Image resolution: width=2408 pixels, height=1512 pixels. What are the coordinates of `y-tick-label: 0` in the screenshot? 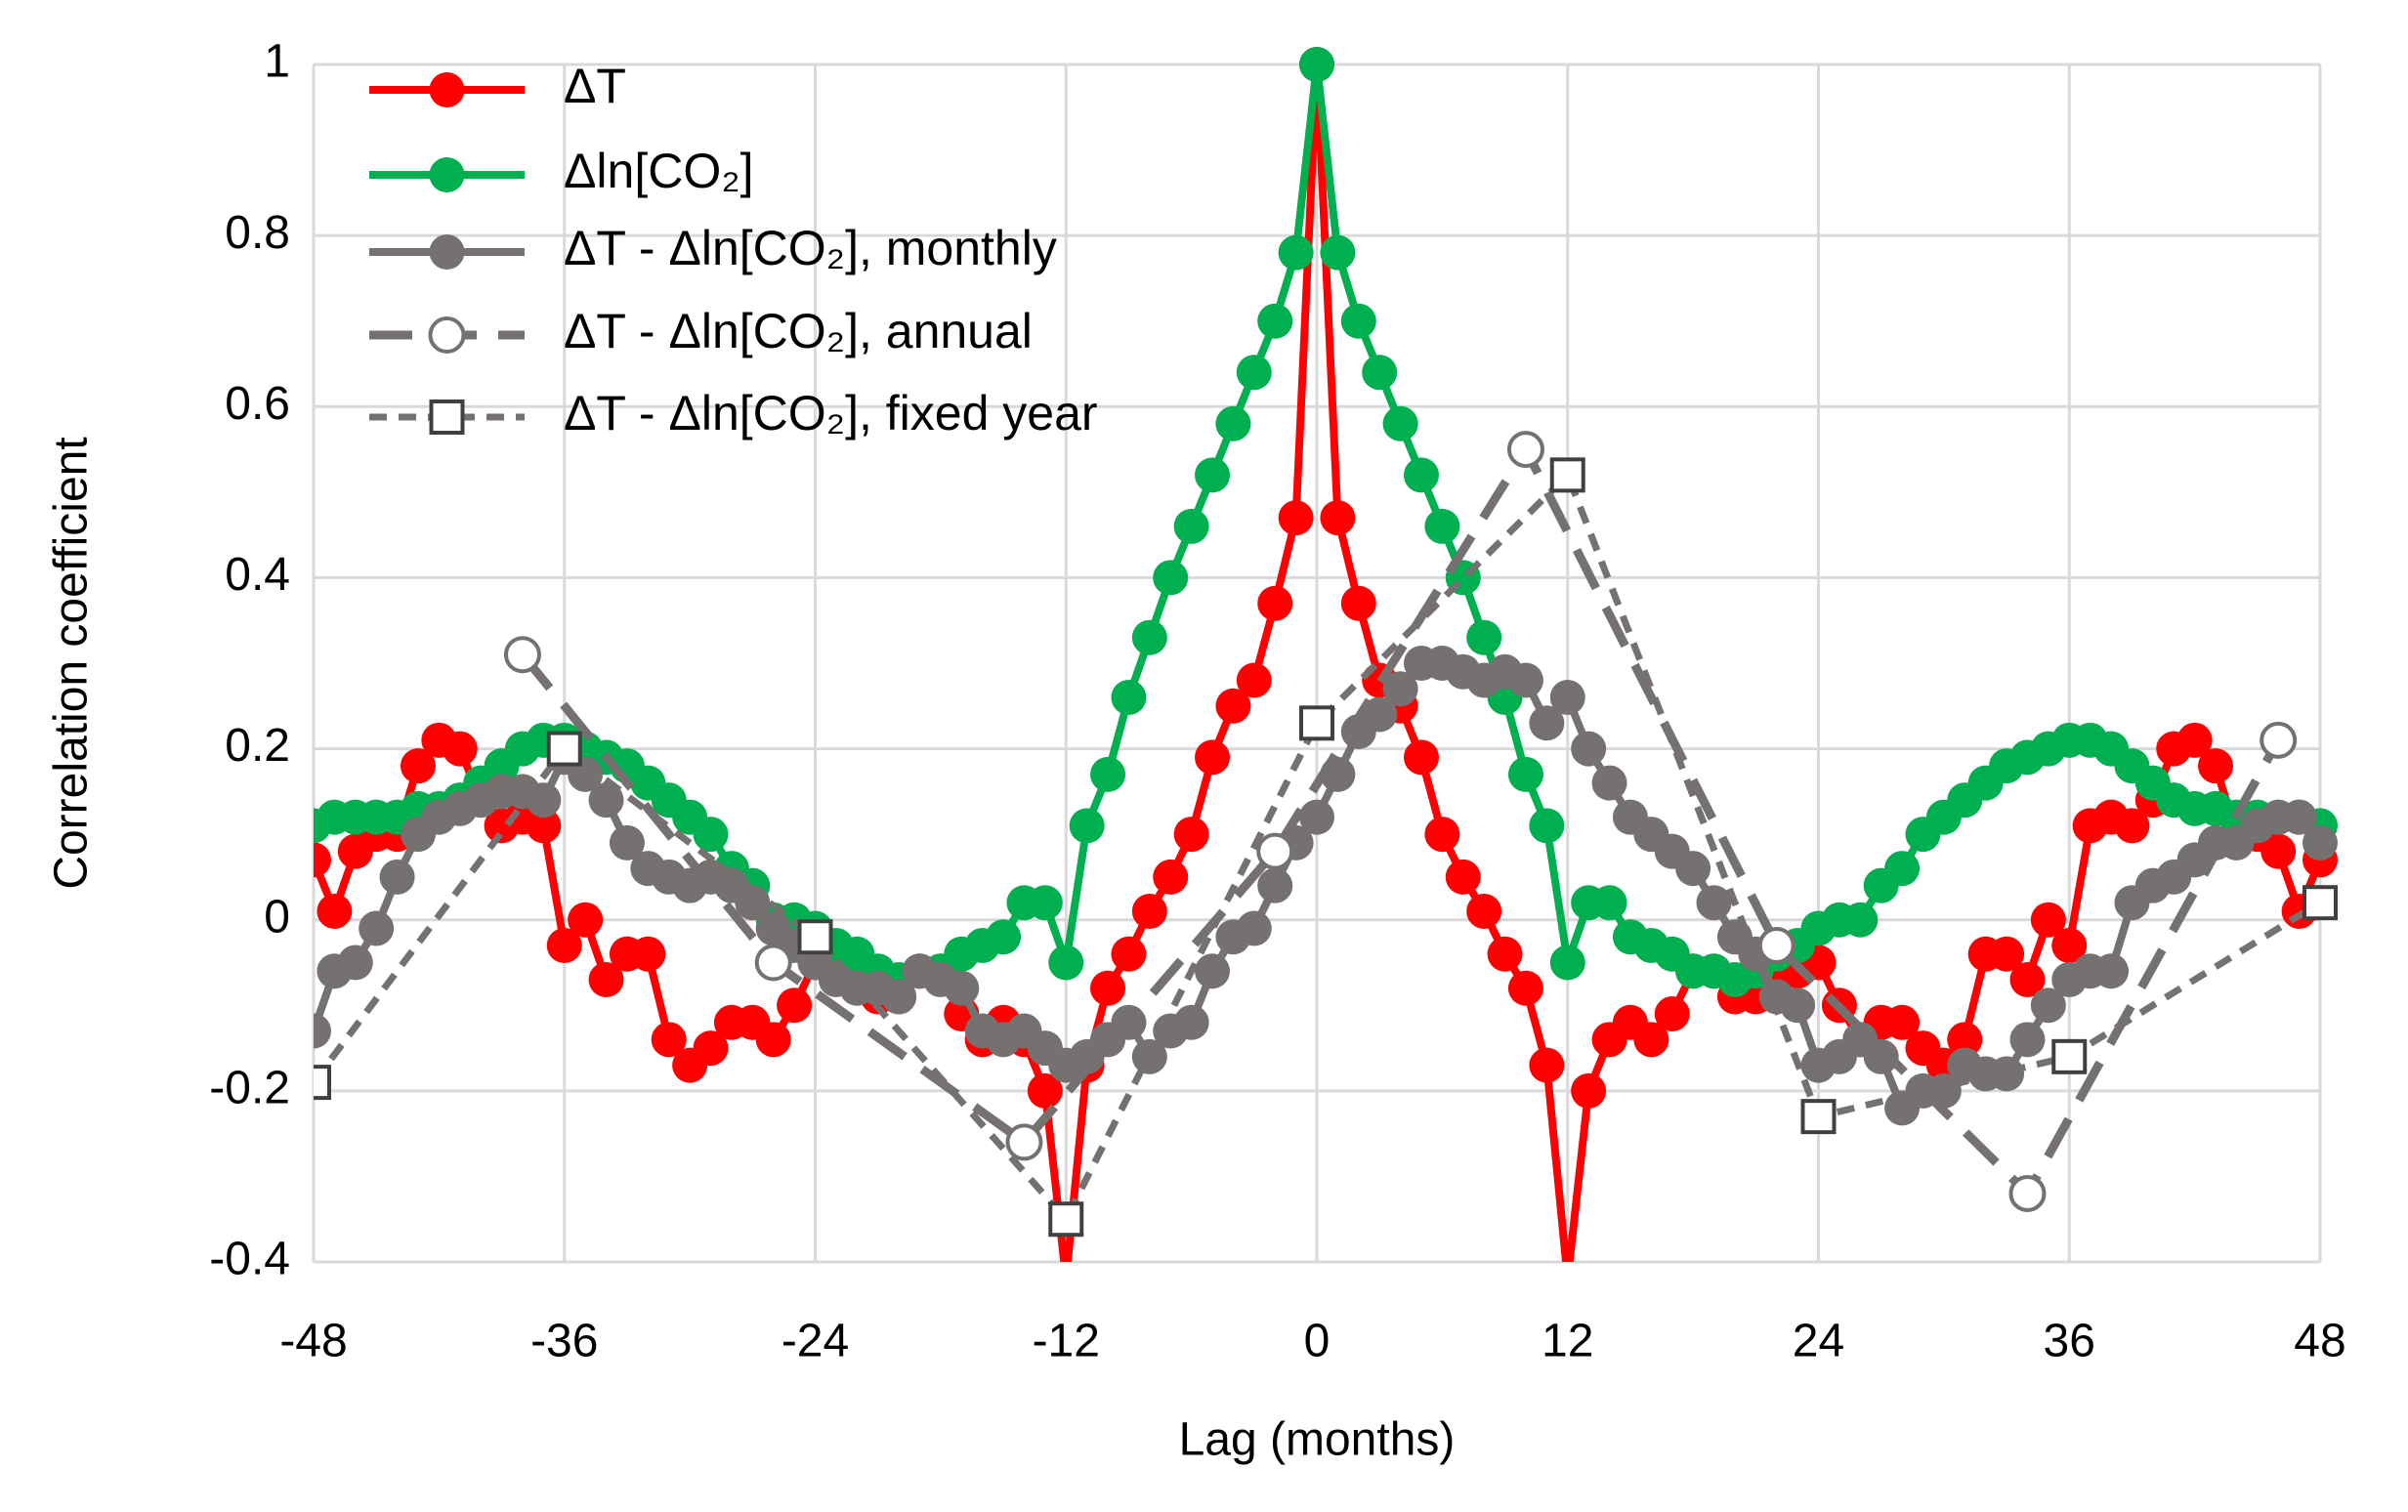 It's located at (277, 917).